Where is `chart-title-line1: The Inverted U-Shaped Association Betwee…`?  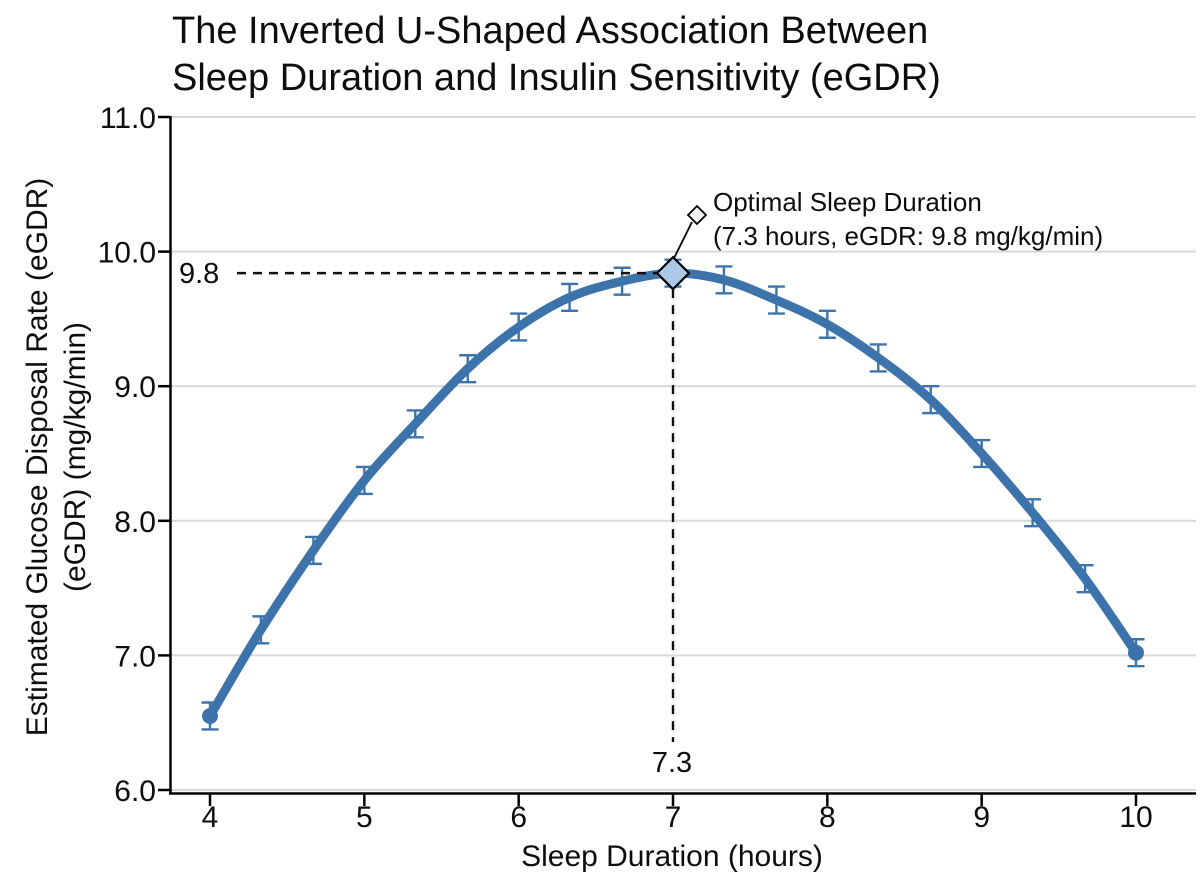
chart-title-line1: The Inverted U-Shaped Association Betwee… is located at coordinates (550, 31).